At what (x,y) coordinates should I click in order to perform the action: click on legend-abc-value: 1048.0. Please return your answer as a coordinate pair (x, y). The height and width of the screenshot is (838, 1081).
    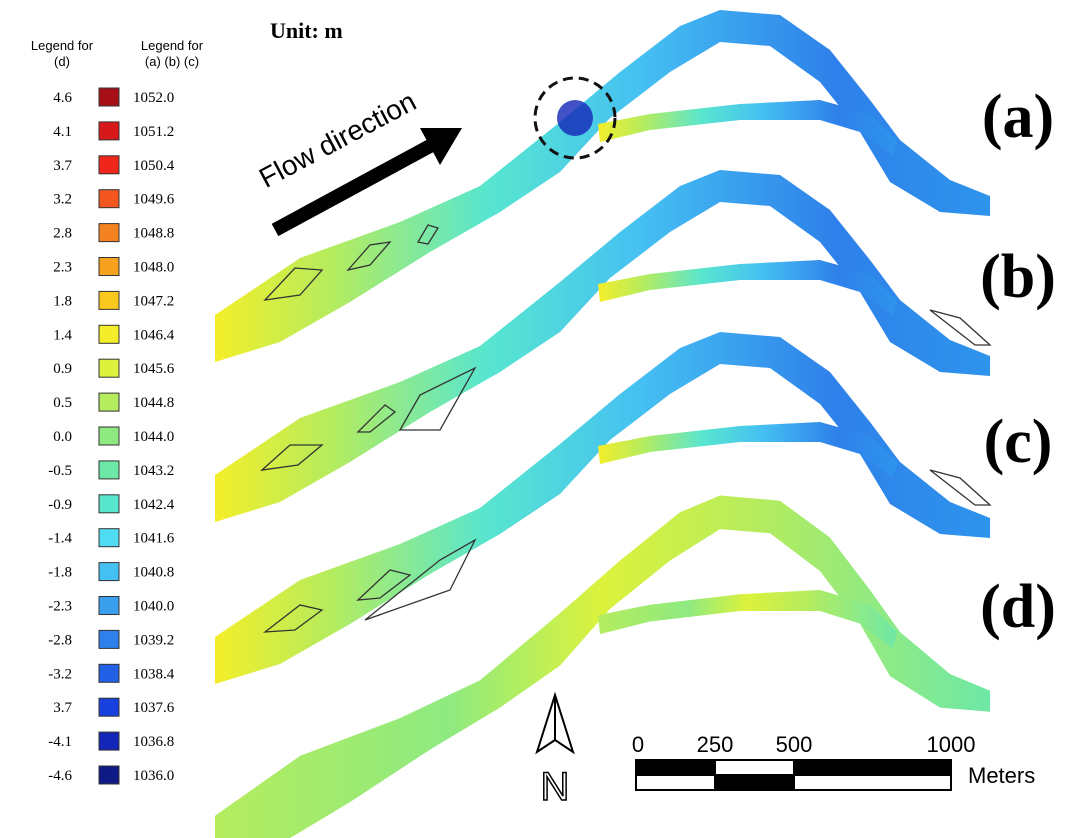
    Looking at the image, I should click on (153, 268).